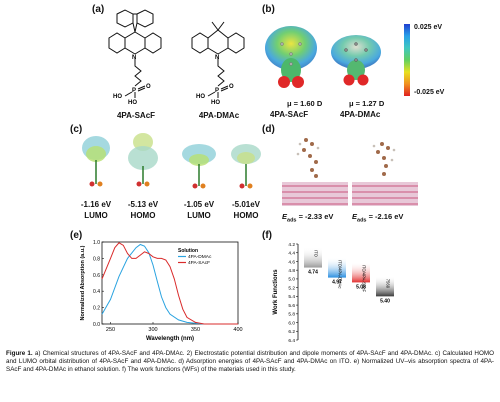 The height and width of the screenshot is (402, 500). I want to click on y-tick-label: 4.8, so click(291, 271).